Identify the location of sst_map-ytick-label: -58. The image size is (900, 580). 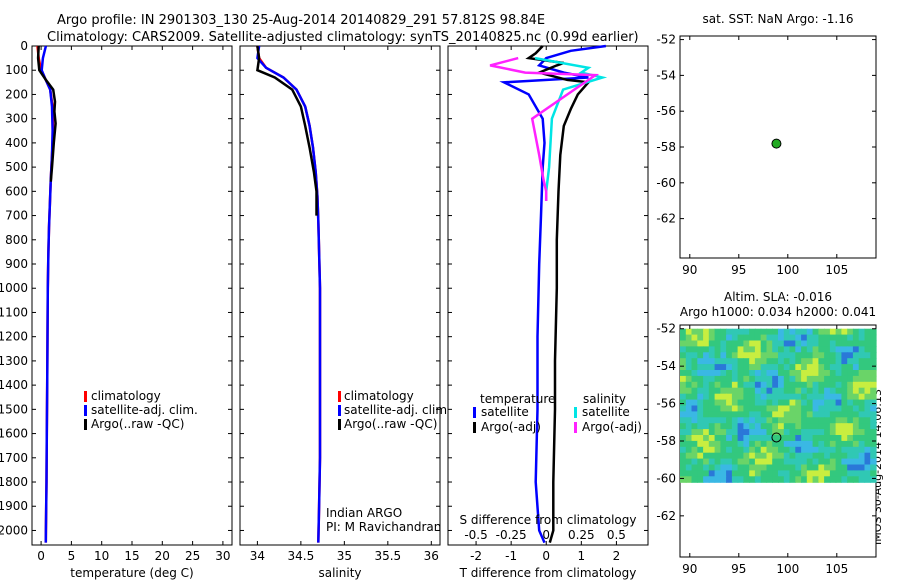
(666, 147).